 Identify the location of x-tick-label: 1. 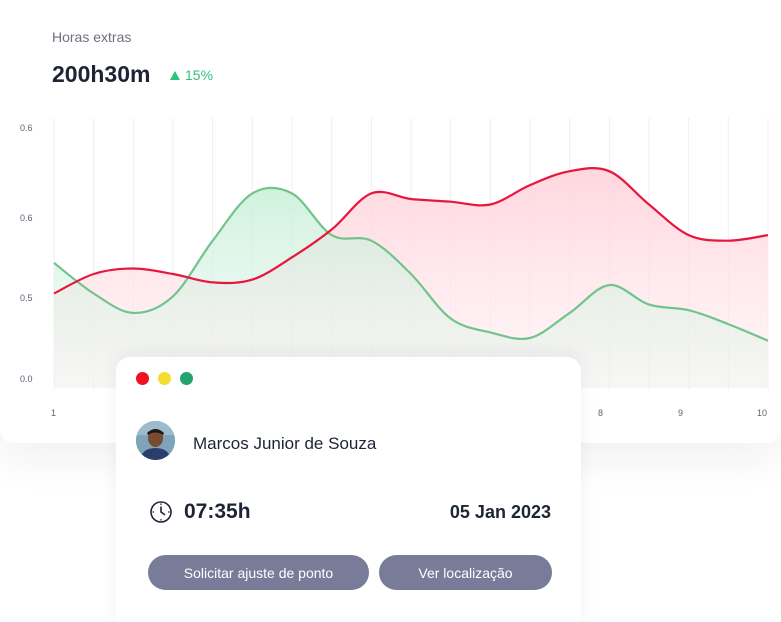
(53, 413).